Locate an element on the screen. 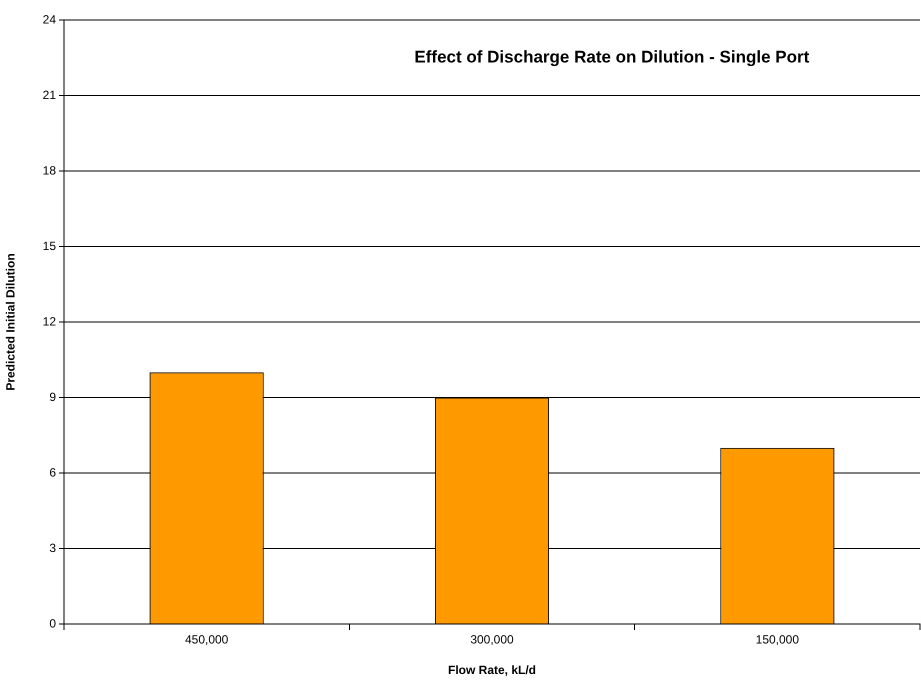 Image resolution: width=921 pixels, height=682 pixels. y-tick-label: 0 is located at coordinates (52, 623).